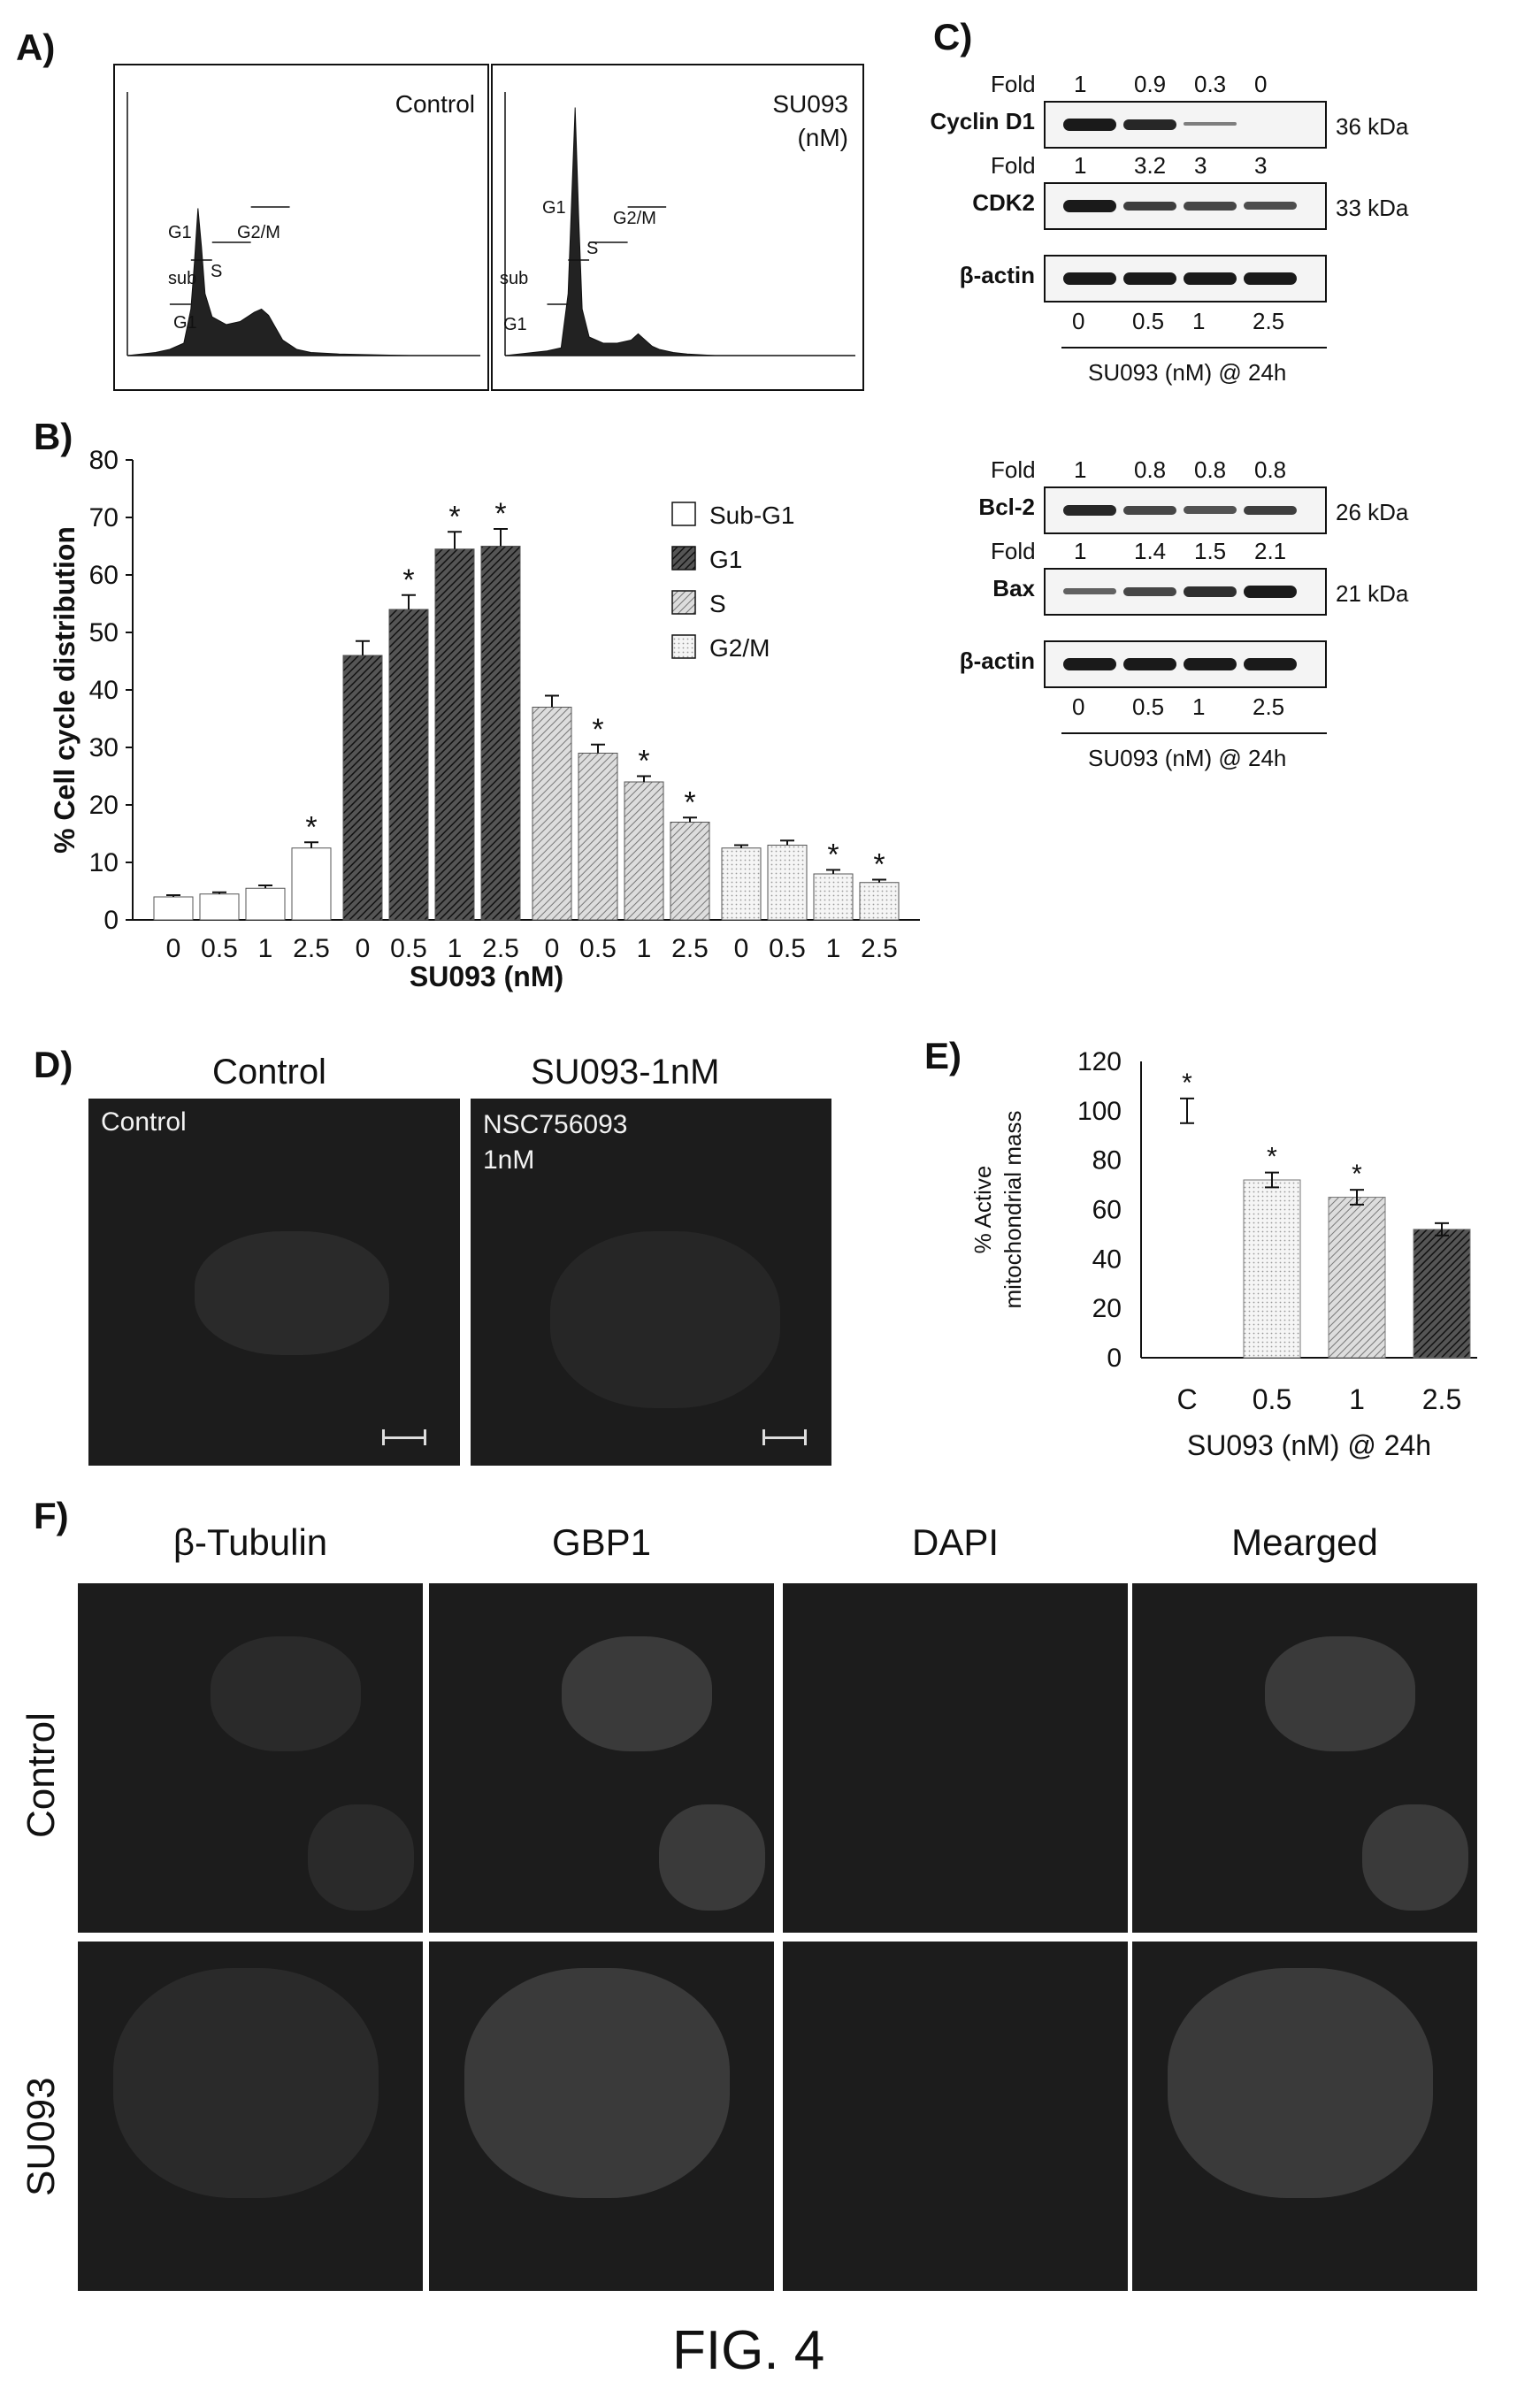 The width and height of the screenshot is (1540, 2382). I want to click on blot-row: Fold 1 0.8 0.8 0.8 Bcl-2 26 kDa, so click(1220, 500).